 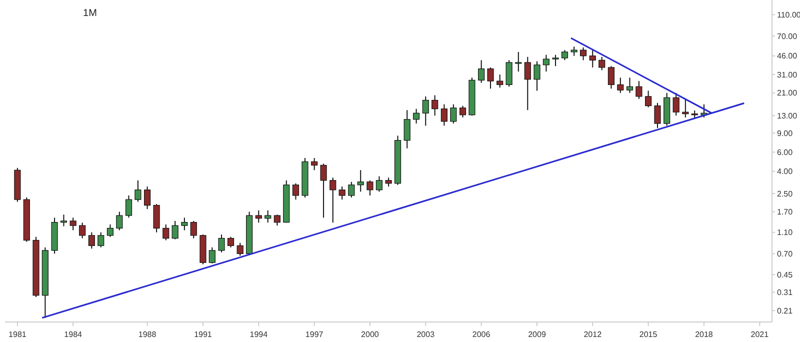 I want to click on x-tick-label: 2018, so click(x=704, y=334).